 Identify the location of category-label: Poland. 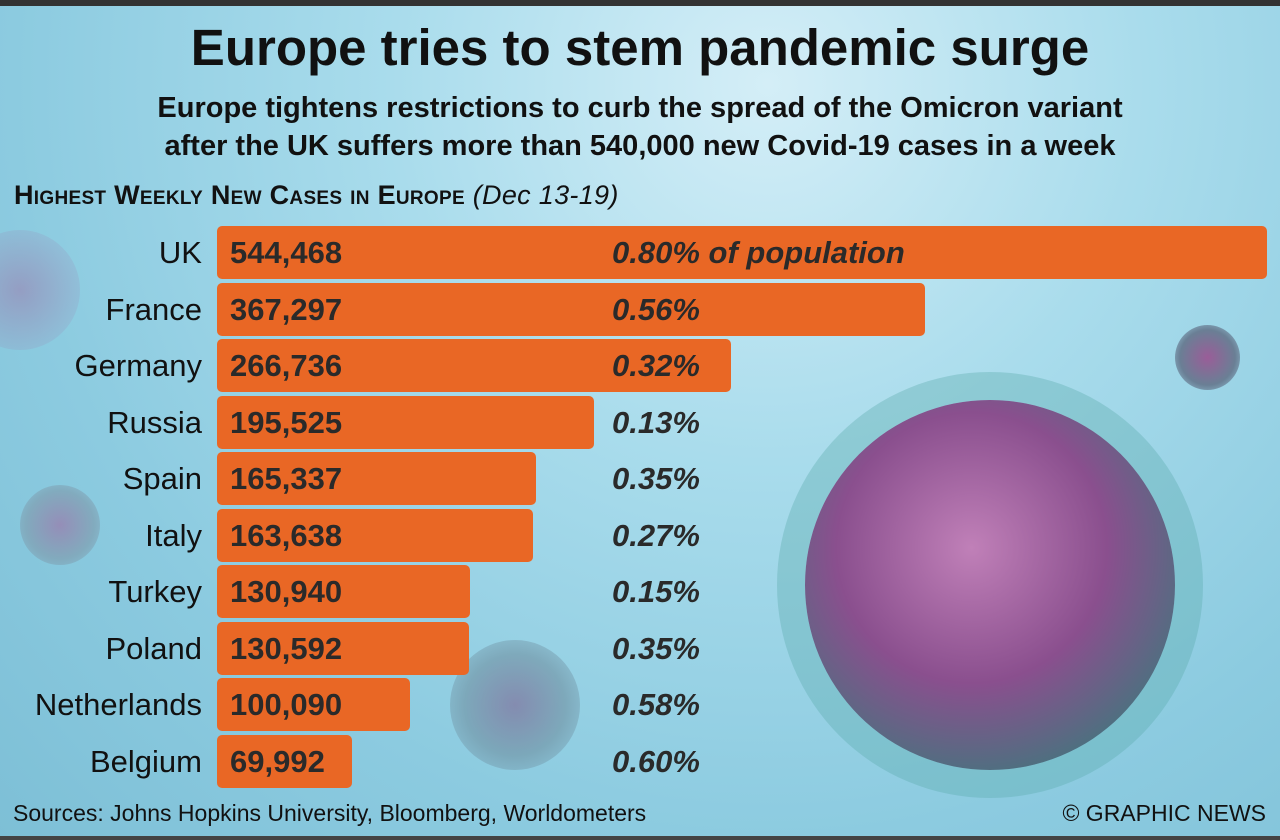
(153, 648).